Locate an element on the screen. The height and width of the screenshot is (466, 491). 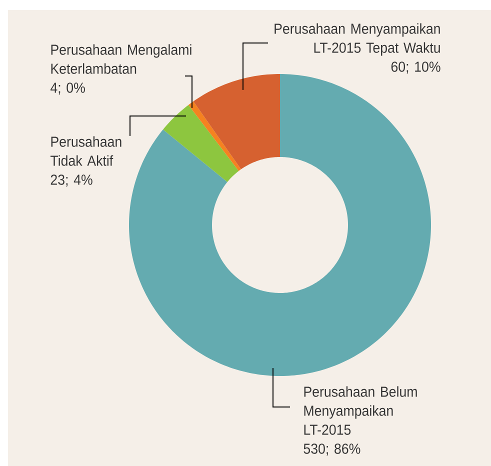
slice-label: Perusahaan Belum Menyampaikan LT-2015 is located at coordinates (360, 410).